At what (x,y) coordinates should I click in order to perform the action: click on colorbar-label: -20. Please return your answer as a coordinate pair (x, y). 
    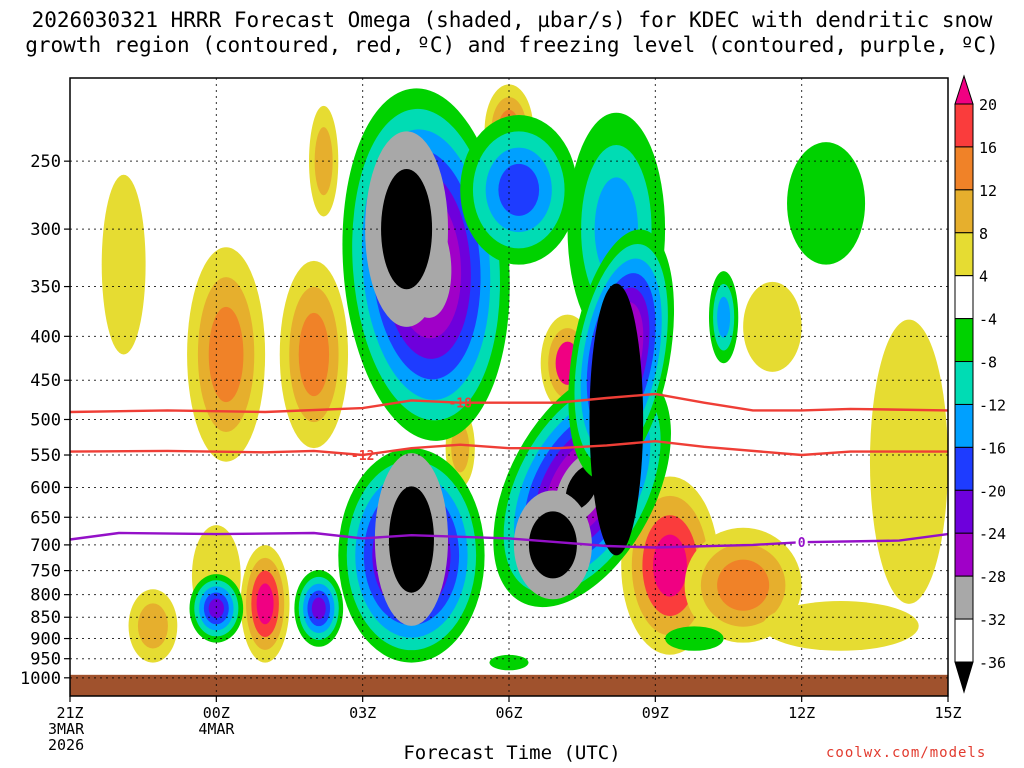
    Looking at the image, I should click on (992, 491).